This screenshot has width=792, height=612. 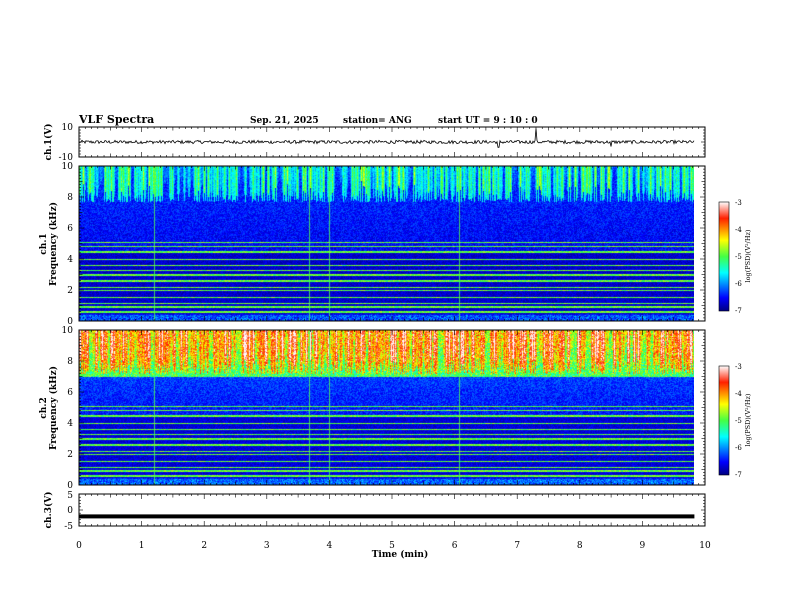 I want to click on ch1-waveform-trace, so click(x=386, y=138).